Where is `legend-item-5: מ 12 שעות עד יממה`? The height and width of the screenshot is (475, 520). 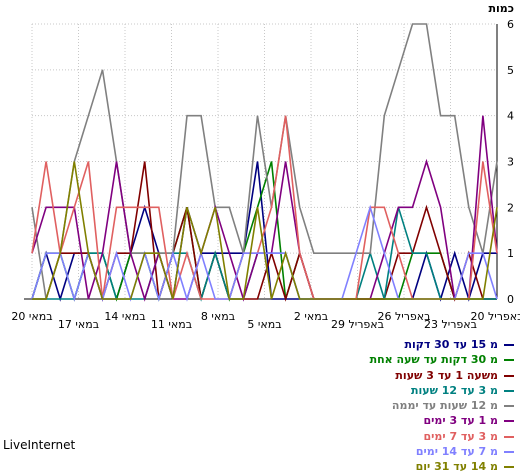
legend-item-5: מ 12 שעות עד יממה is located at coordinates (422, 405).